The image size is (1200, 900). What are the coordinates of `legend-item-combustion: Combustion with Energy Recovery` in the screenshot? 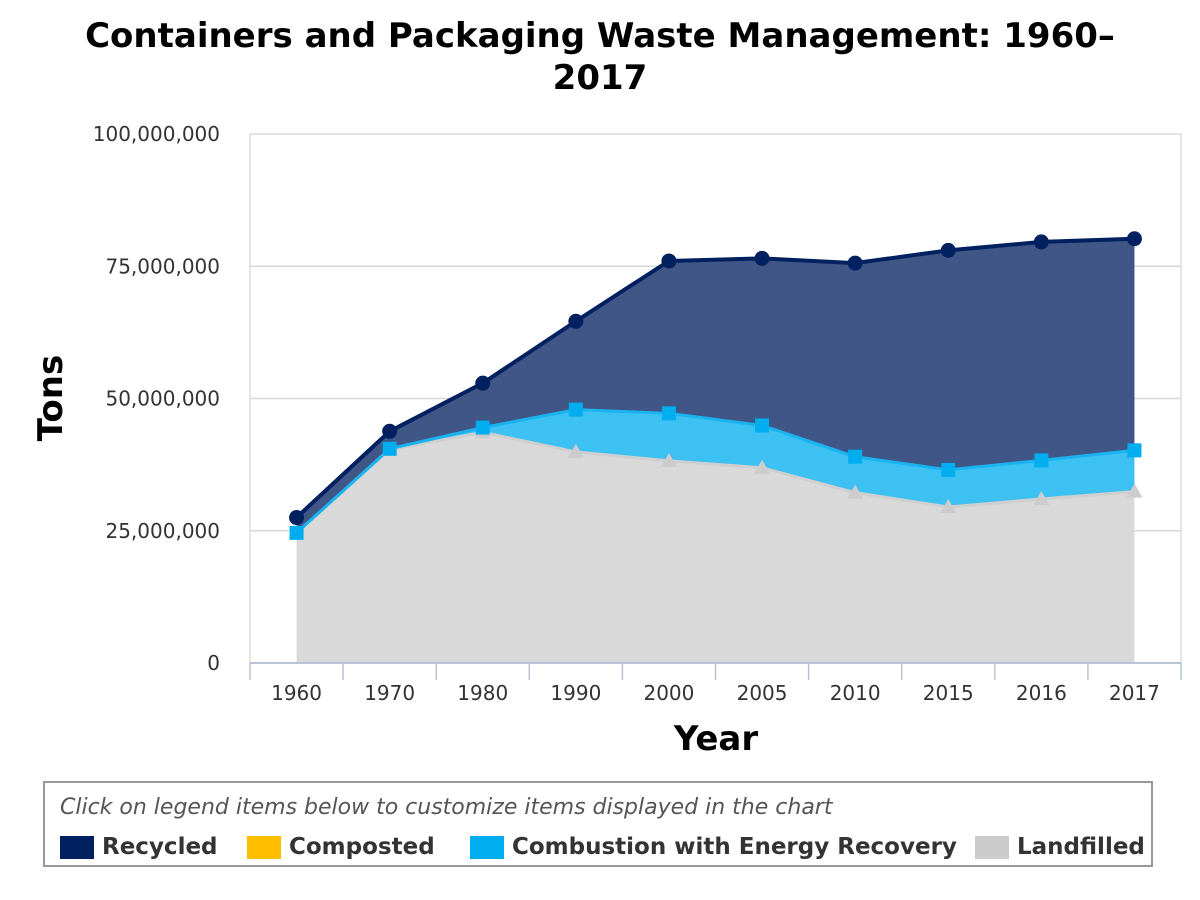 It's located at (713, 847).